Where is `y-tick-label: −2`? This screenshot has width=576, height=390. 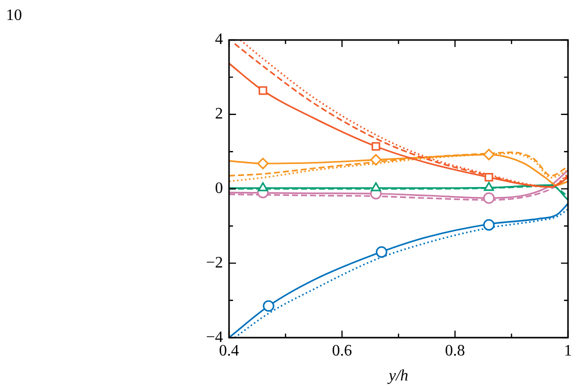 y-tick-label: −2 is located at coordinates (215, 263).